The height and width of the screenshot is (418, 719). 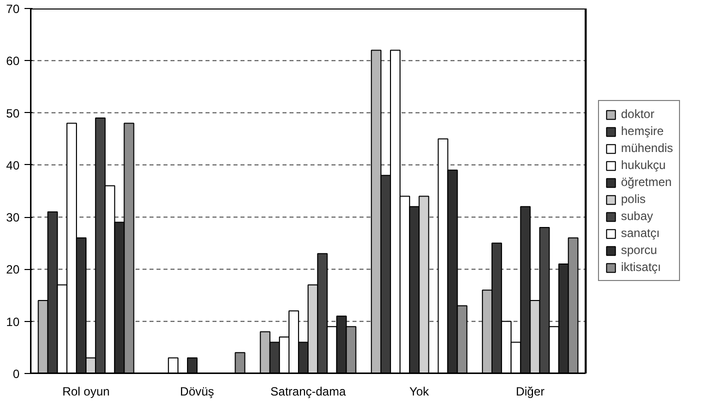 What do you see at coordinates (640, 233) in the screenshot?
I see `legend-label: sanatçı` at bounding box center [640, 233].